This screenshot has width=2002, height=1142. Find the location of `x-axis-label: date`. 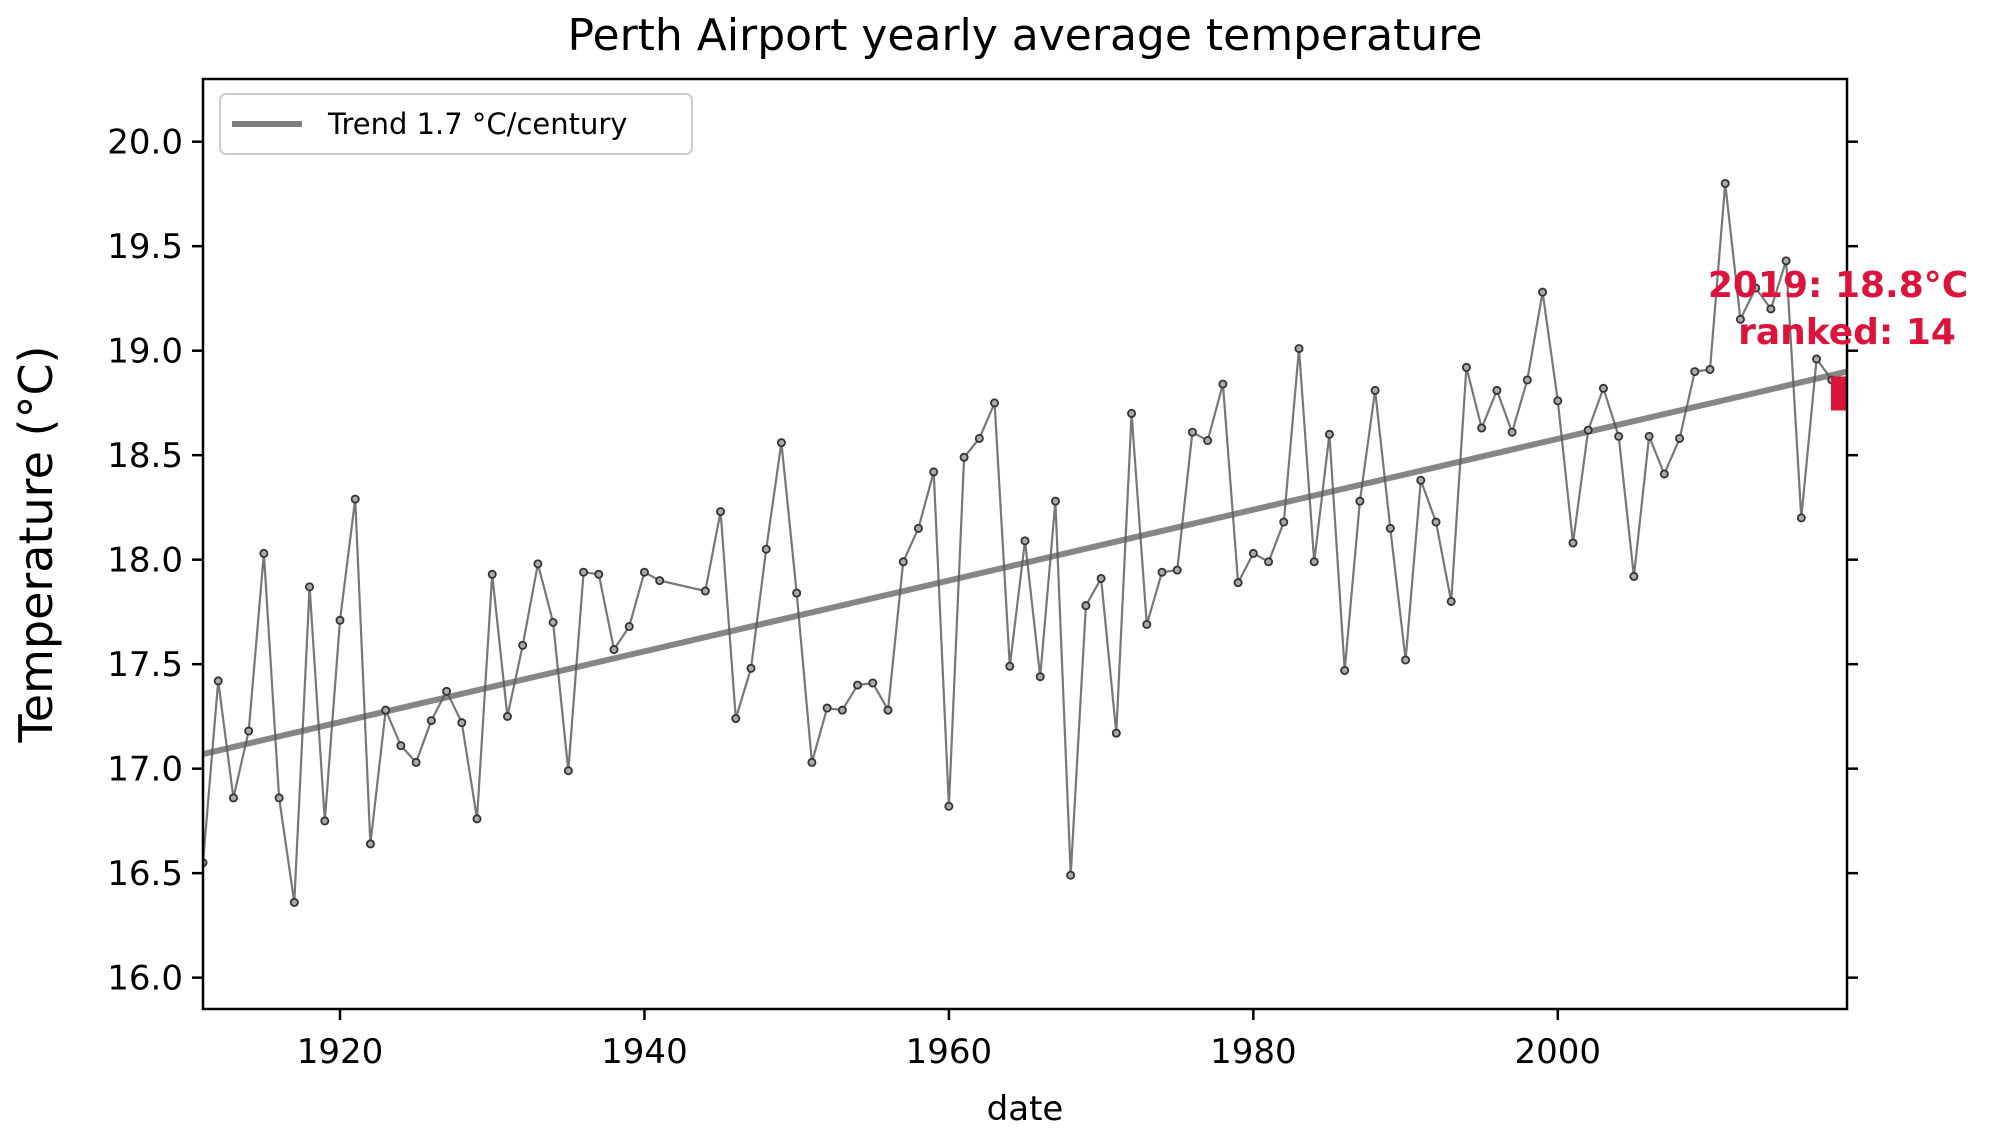

x-axis-label: date is located at coordinates (1025, 1109).